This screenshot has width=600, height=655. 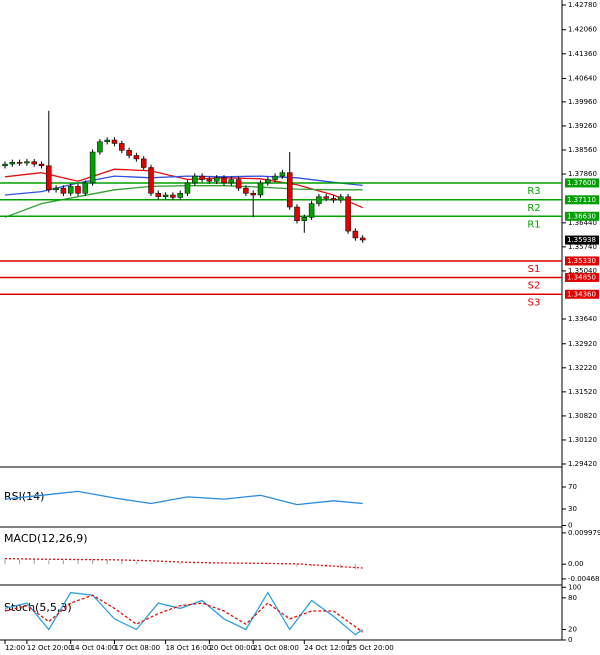 I want to click on y-tick-label: 1.35740, so click(x=582, y=247).